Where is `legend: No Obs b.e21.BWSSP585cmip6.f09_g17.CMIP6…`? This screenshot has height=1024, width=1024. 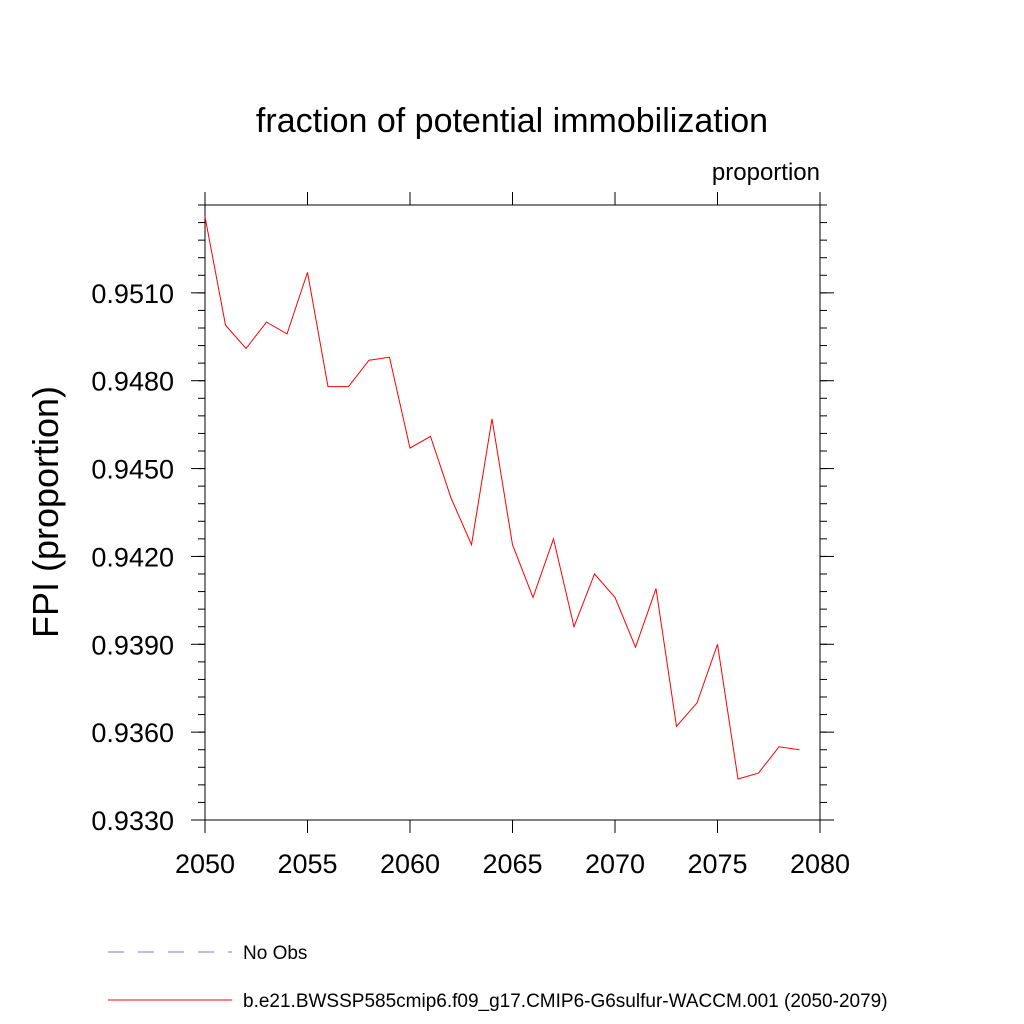
legend: No Obs b.e21.BWSSP585cmip6.f09_g17.CMIP6… is located at coordinates (498, 977).